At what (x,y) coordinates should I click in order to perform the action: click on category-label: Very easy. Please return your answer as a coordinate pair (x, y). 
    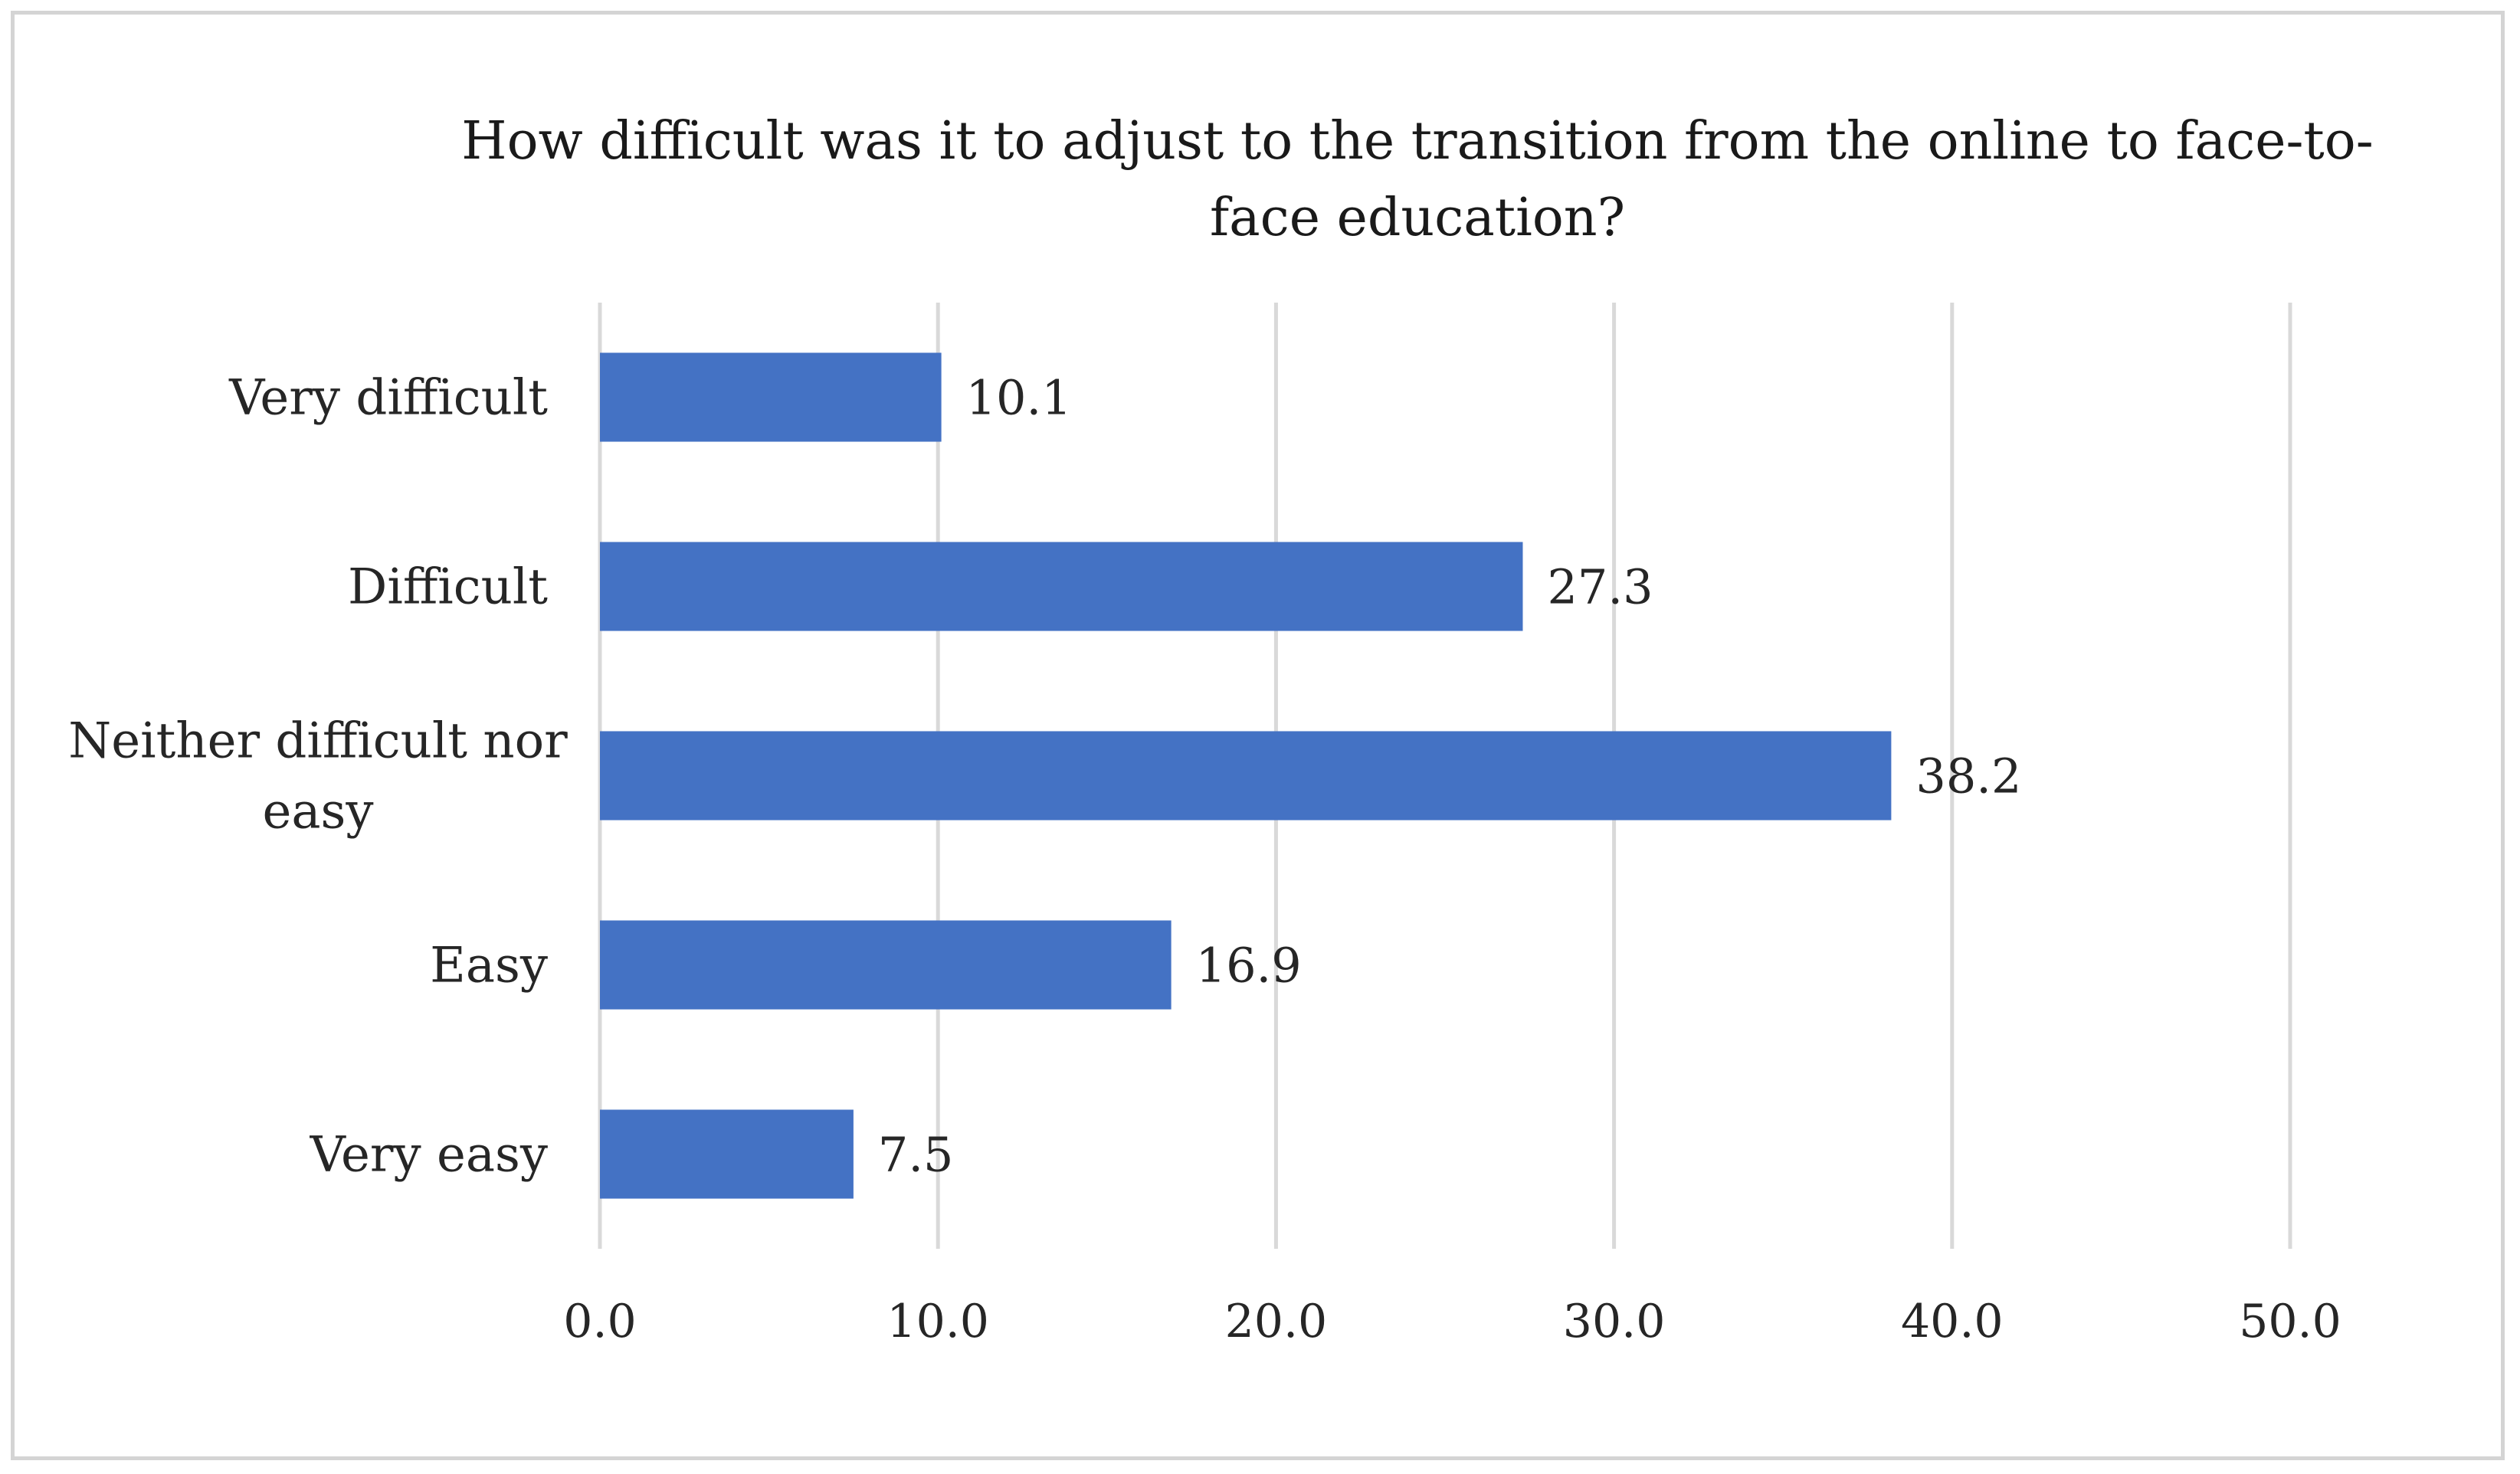
    Looking at the image, I should click on (429, 1155).